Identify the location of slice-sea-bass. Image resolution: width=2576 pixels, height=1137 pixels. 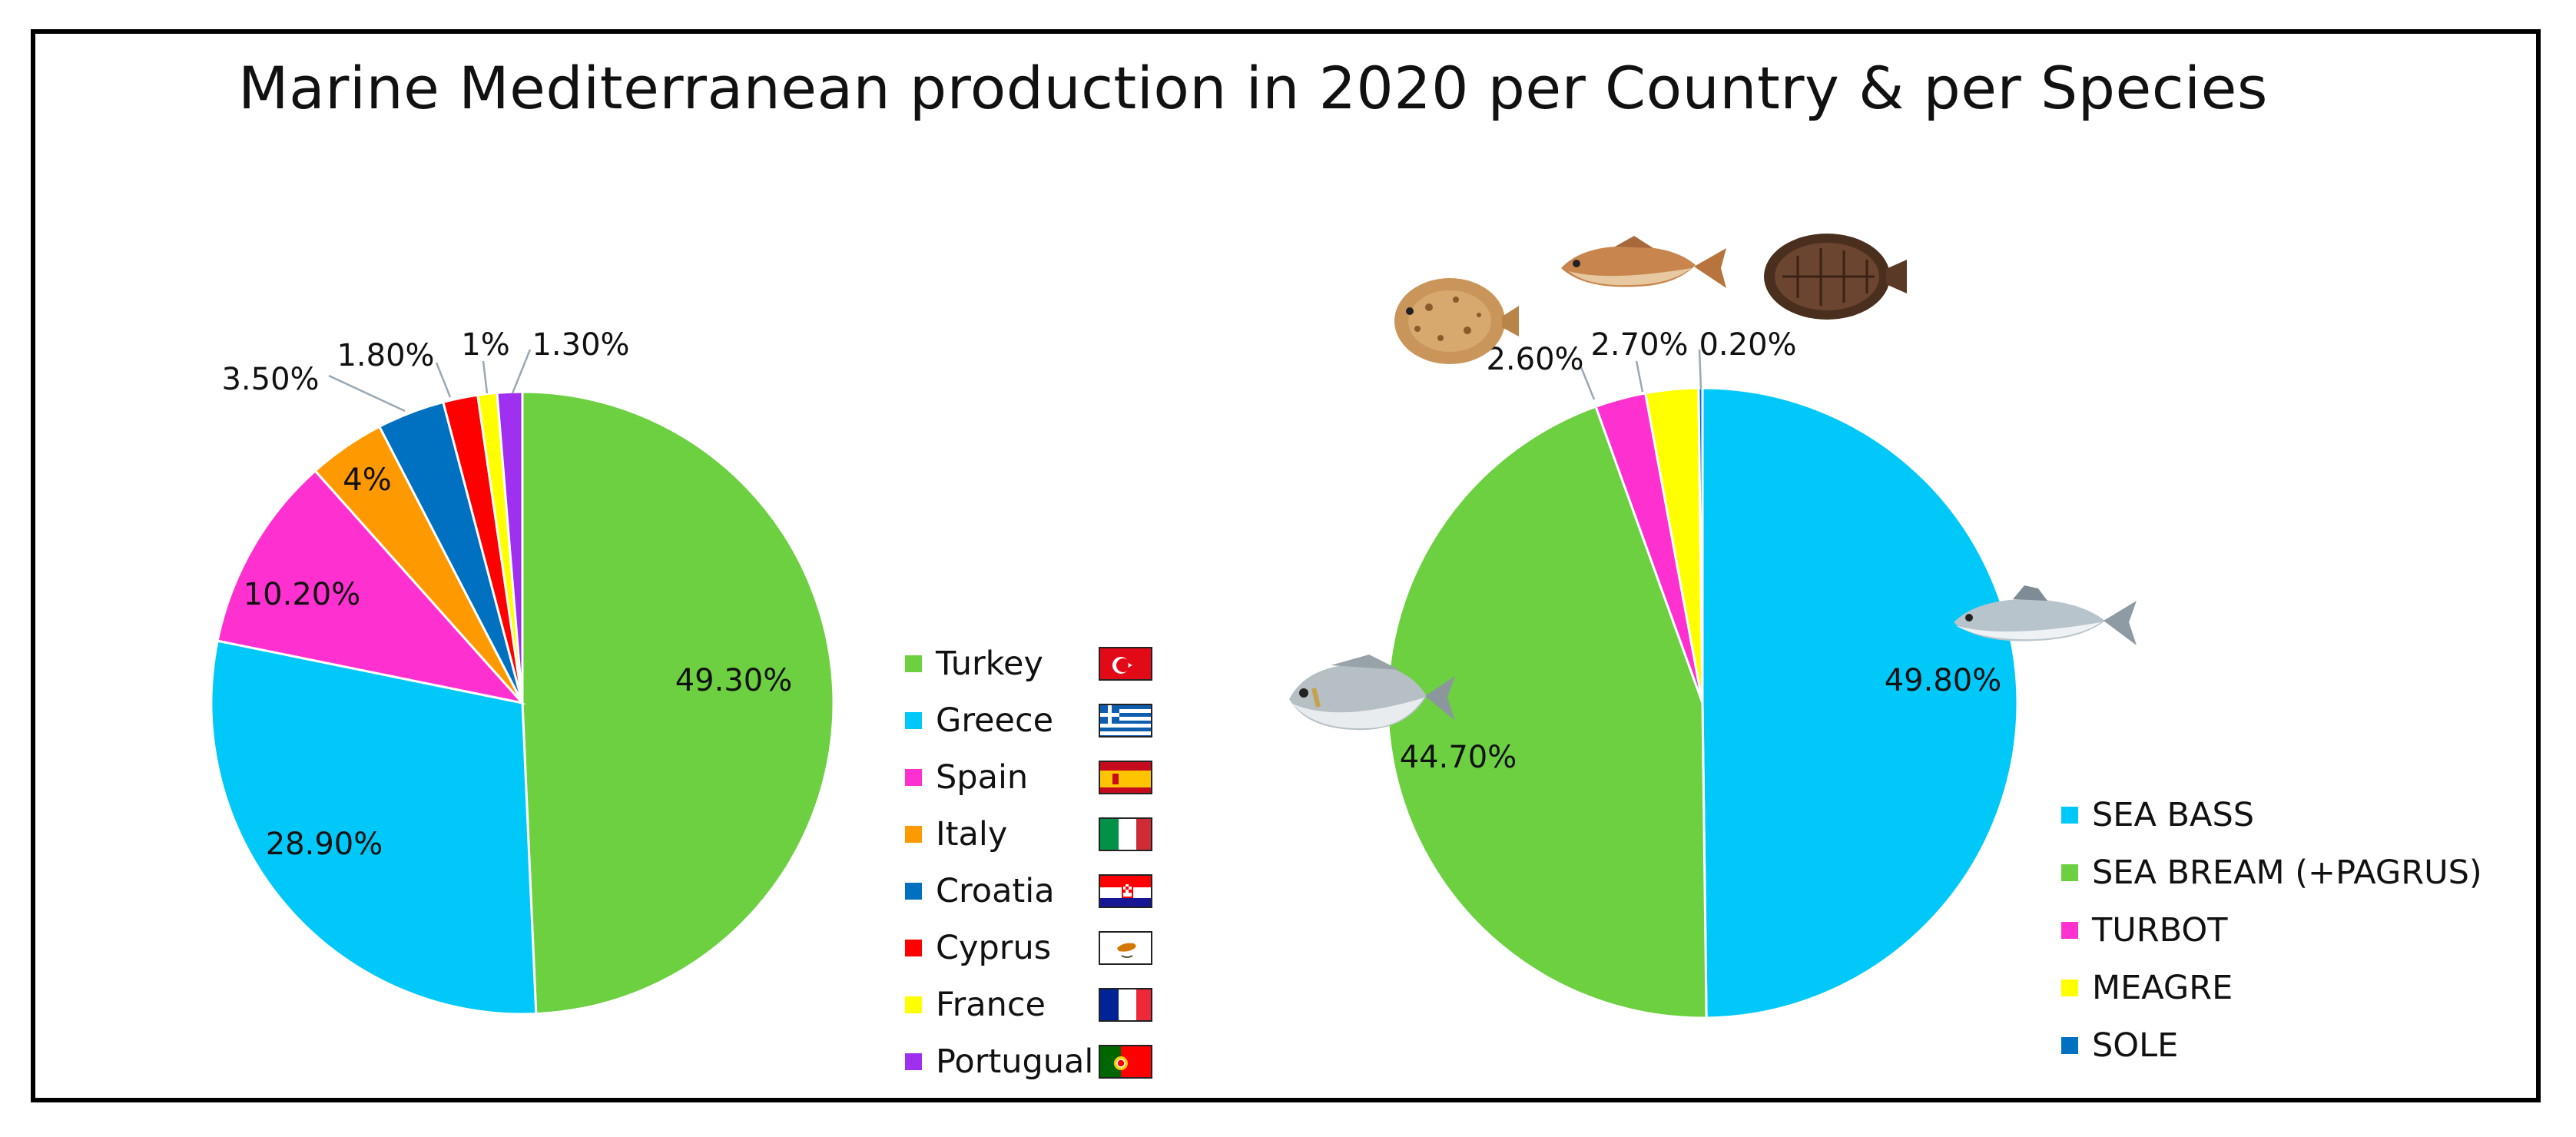
(1860, 702).